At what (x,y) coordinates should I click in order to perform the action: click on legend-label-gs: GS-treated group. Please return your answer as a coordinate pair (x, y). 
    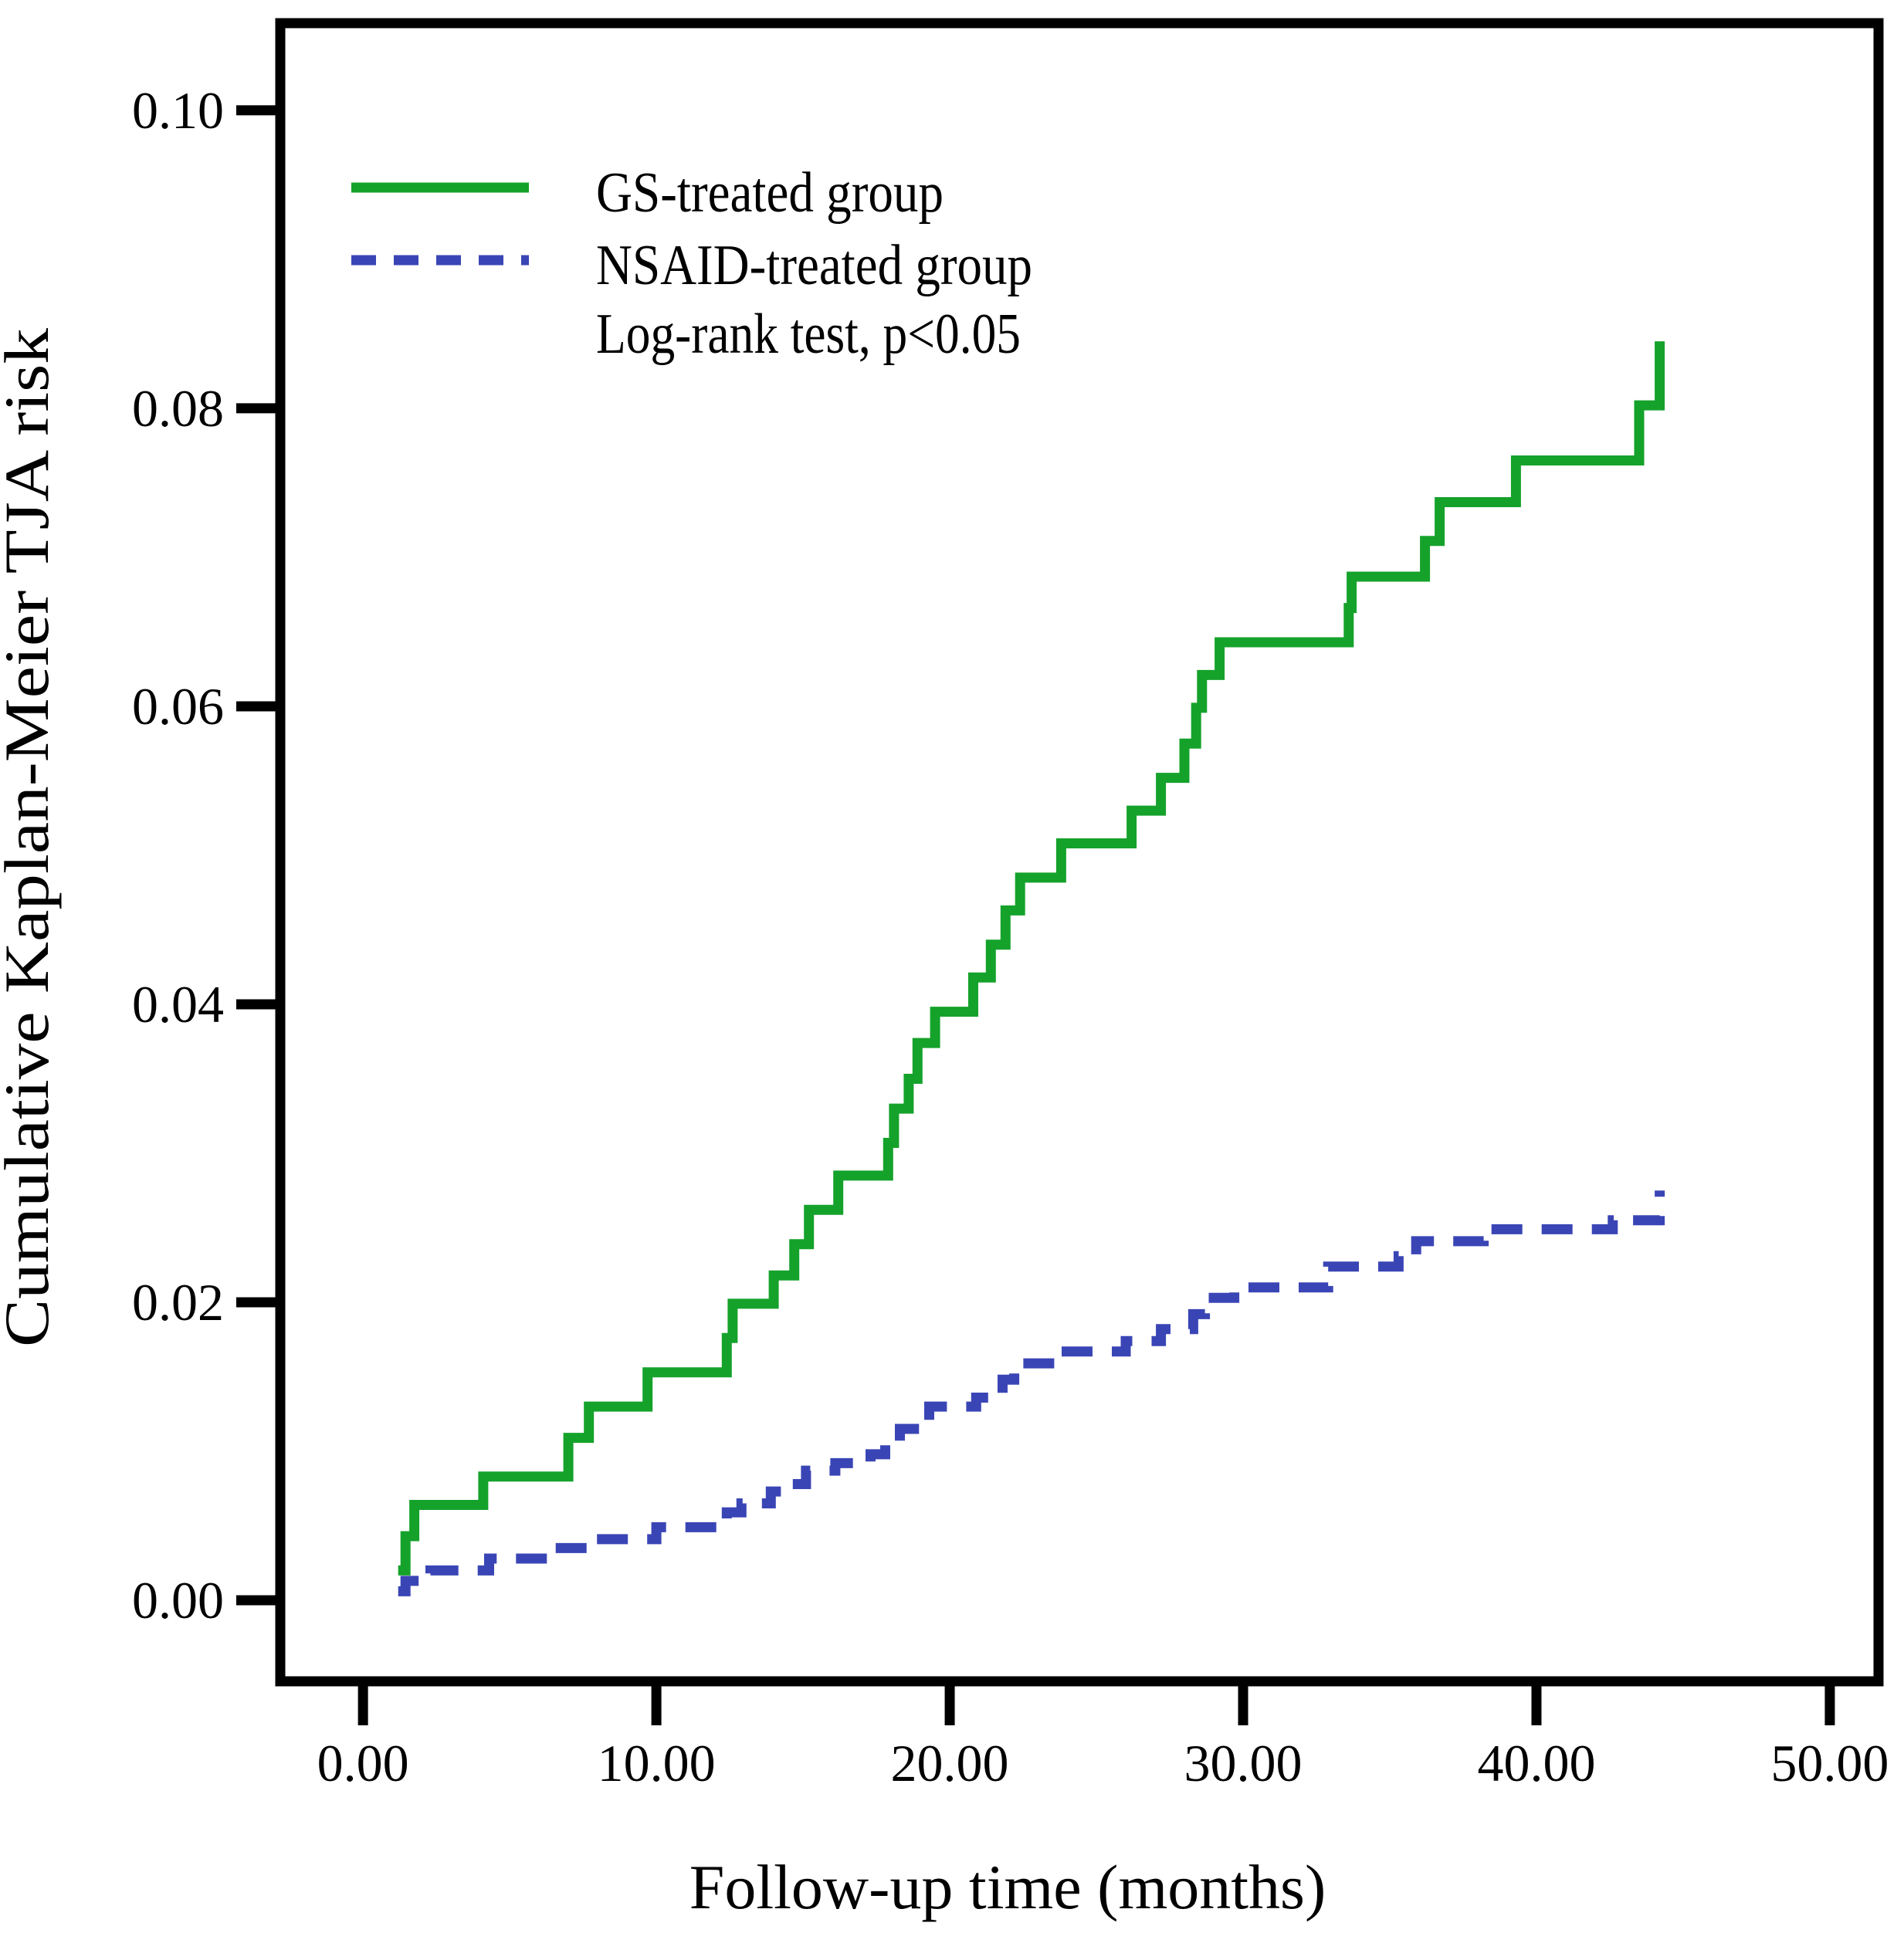
    Looking at the image, I should click on (770, 193).